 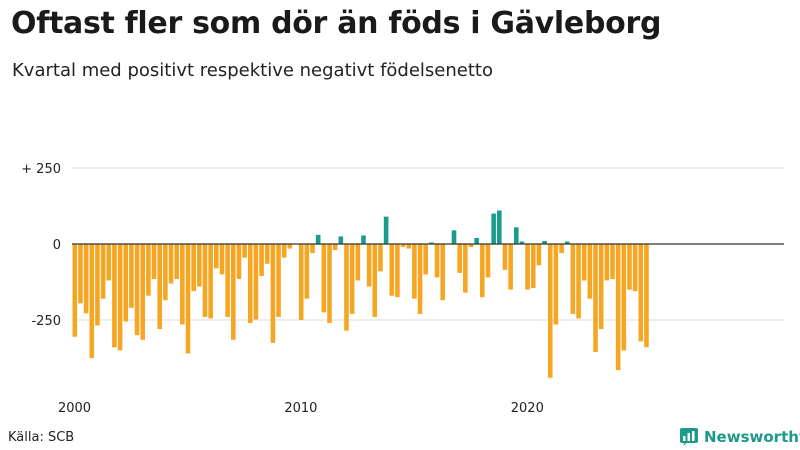 I want to click on x-tick-label: 2010, so click(x=300, y=408).